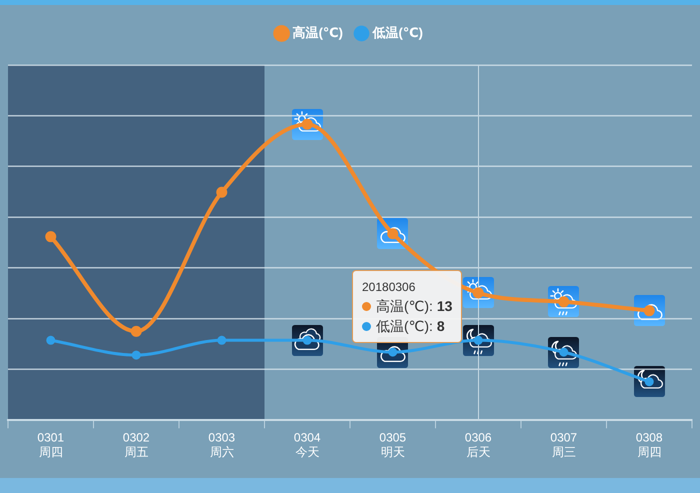 The image size is (700, 493). What do you see at coordinates (564, 445) in the screenshot?
I see `x-tick-label: 0307 周三` at bounding box center [564, 445].